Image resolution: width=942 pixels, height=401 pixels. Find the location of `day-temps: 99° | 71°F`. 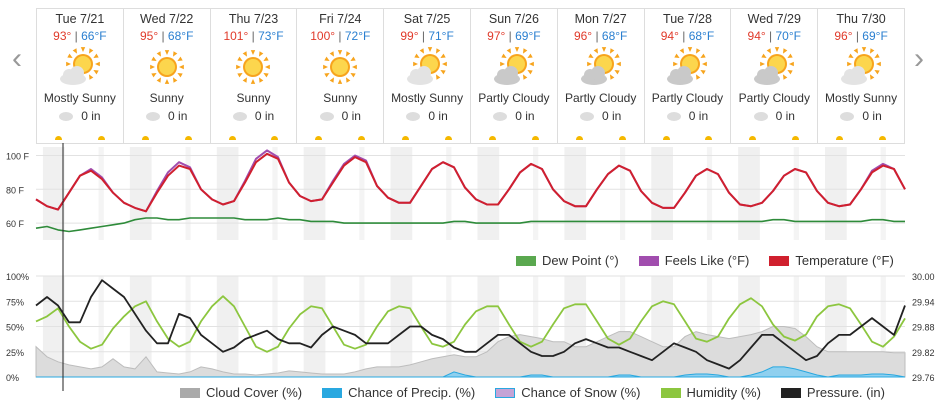

day-temps: 99° | 71°F is located at coordinates (427, 36).